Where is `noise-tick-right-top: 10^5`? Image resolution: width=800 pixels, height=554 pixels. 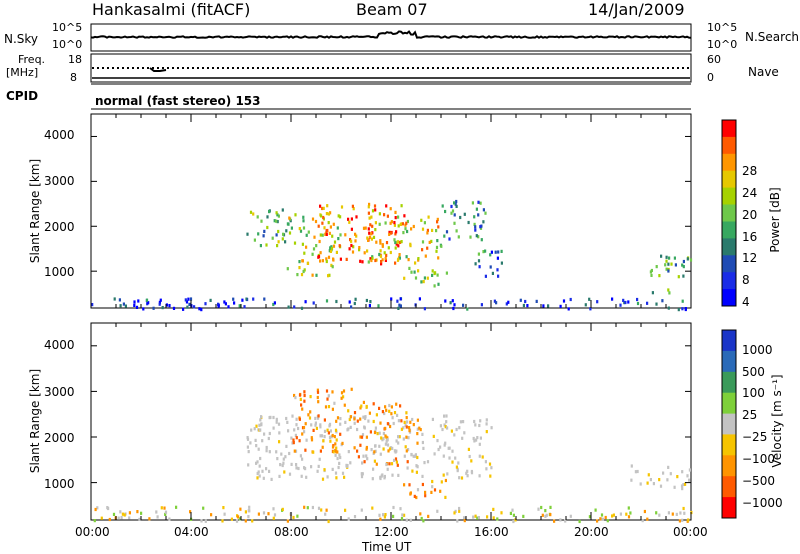
noise-tick-right-top: 10^5 is located at coordinates (722, 27).